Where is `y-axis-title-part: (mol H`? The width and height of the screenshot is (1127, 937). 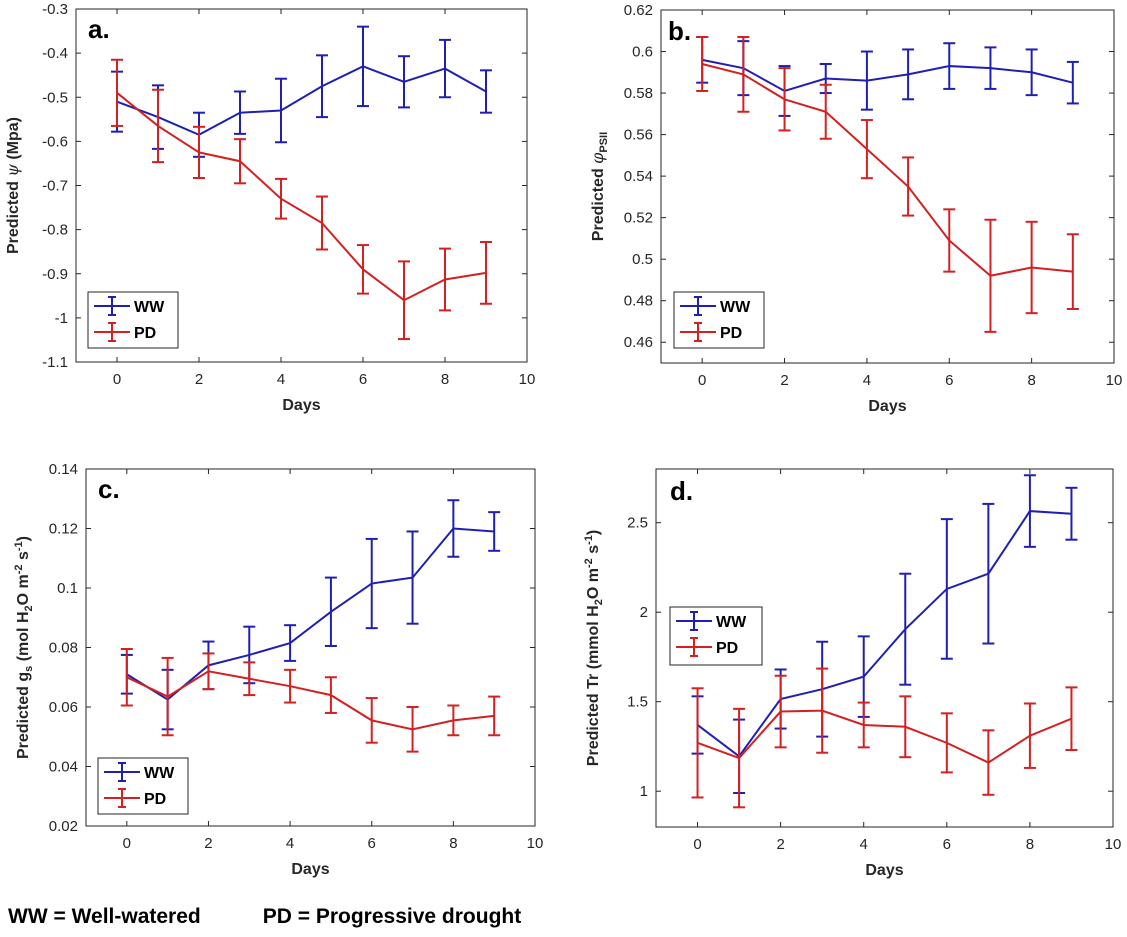
y-axis-title-part: (mol H is located at coordinates (23, 639).